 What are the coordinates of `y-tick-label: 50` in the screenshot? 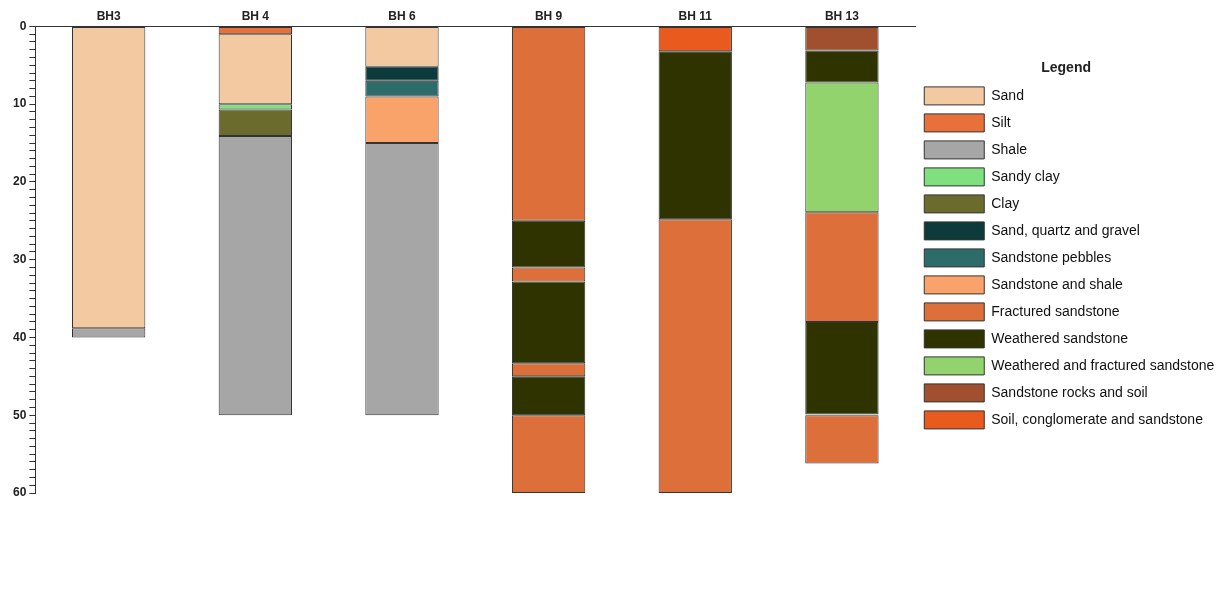 It's located at (19, 414).